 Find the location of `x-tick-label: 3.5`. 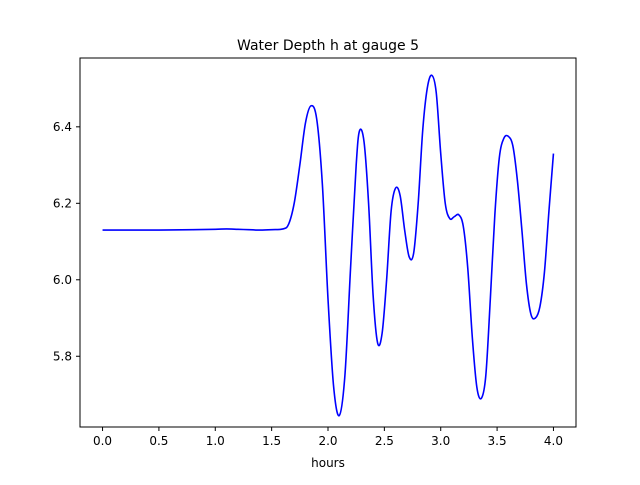

x-tick-label: 3.5 is located at coordinates (497, 441).